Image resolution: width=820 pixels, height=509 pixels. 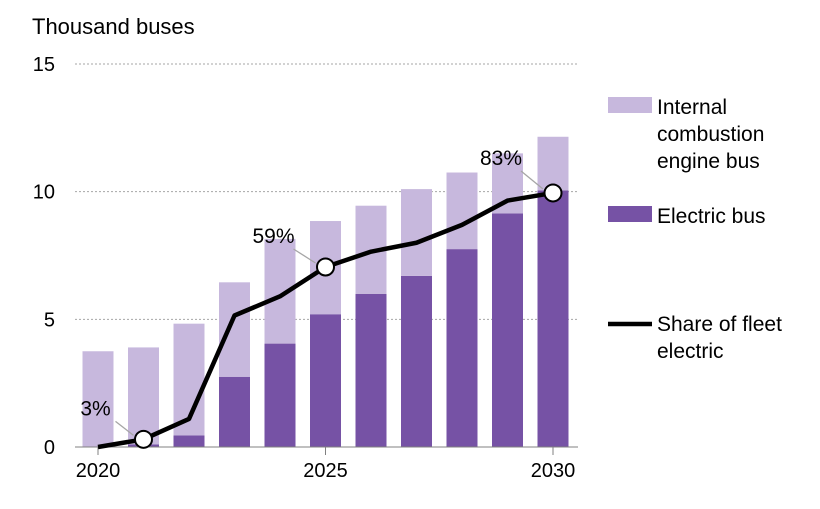 What do you see at coordinates (711, 216) in the screenshot?
I see `legend-label-electric-bus-line-1: Electric bus` at bounding box center [711, 216].